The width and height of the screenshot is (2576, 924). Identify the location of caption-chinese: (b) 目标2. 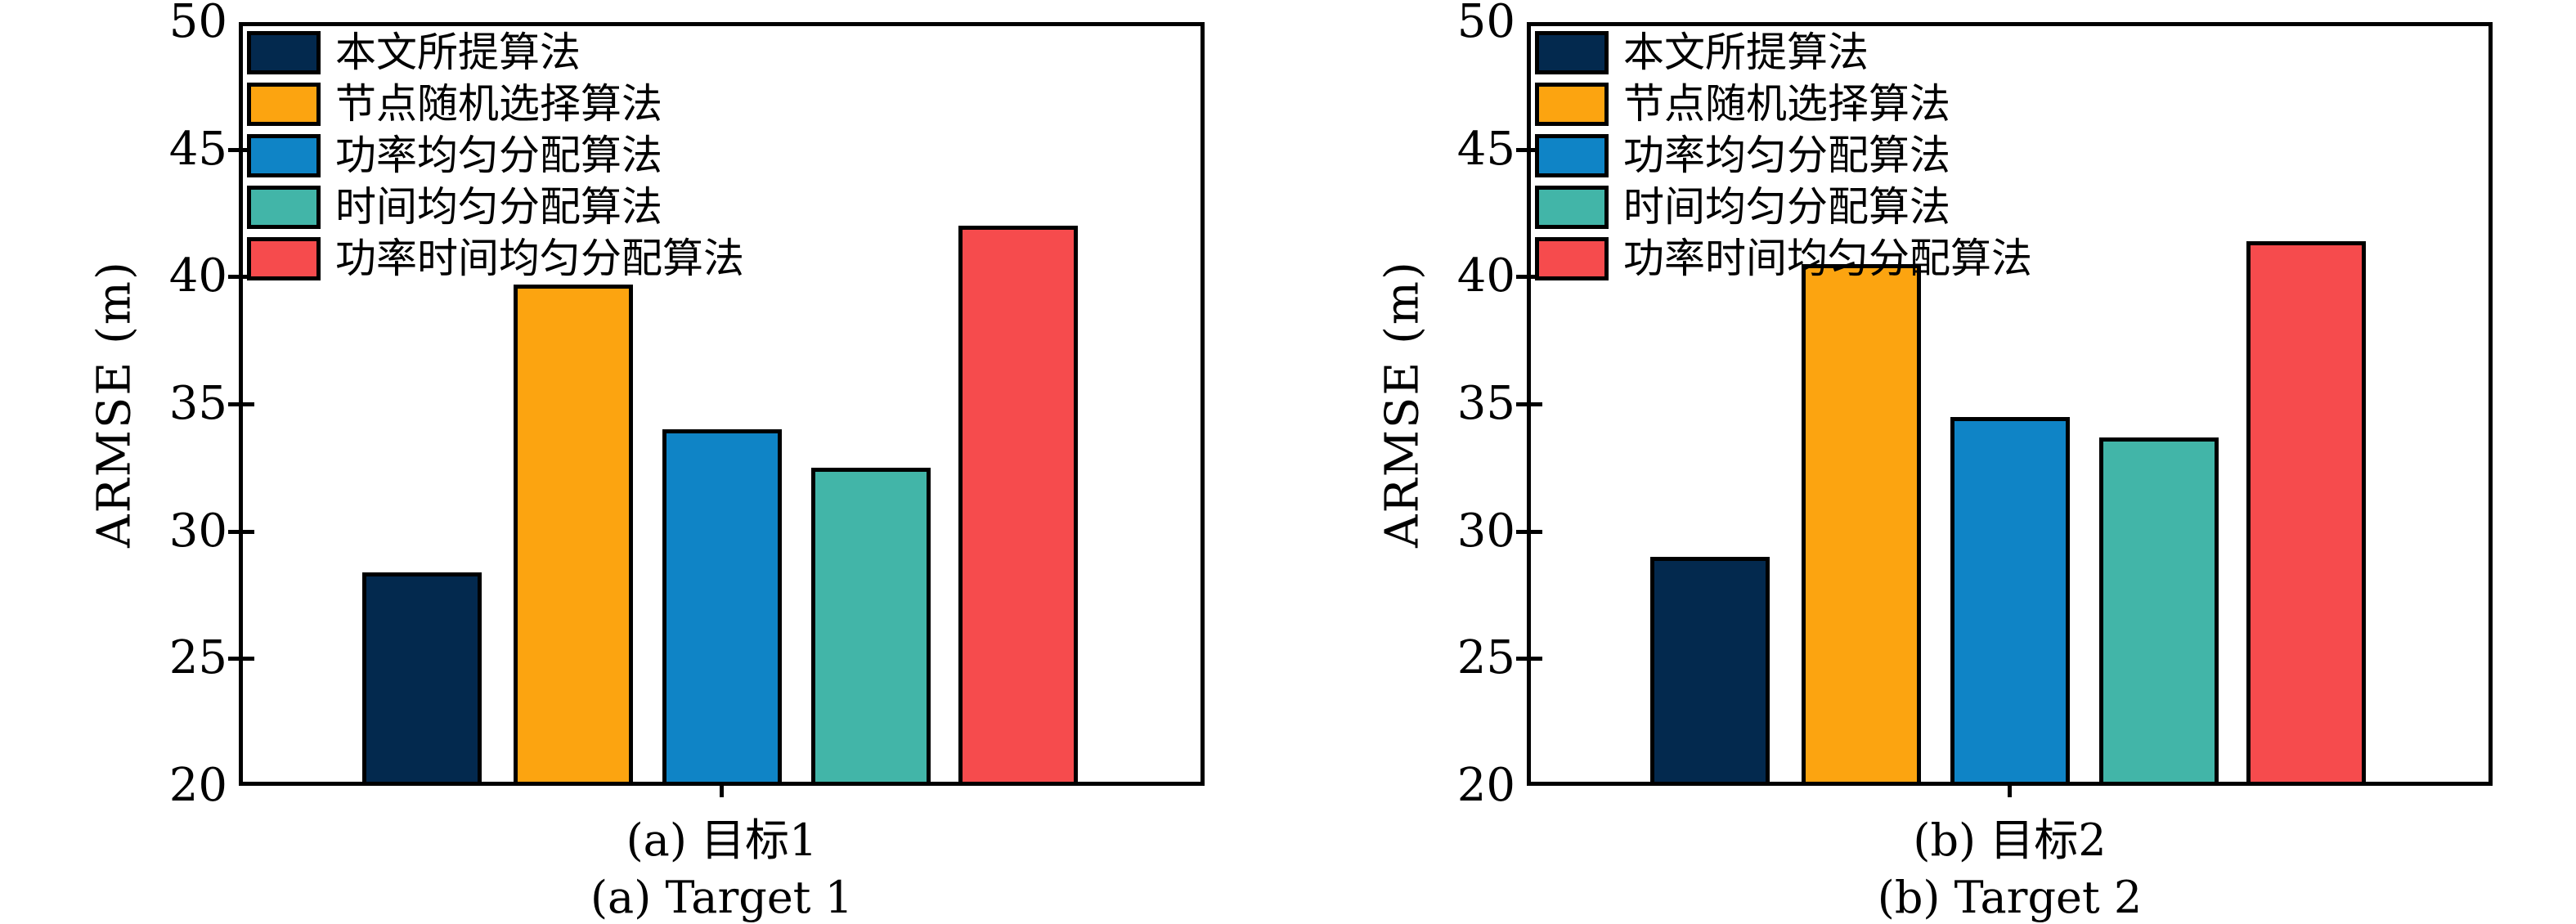
(2010, 840).